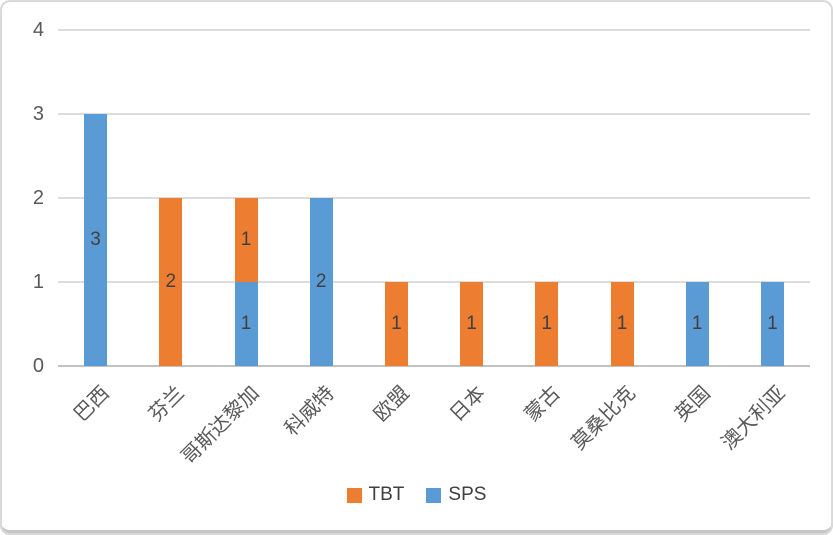  I want to click on x-tick-label: 芬兰, so click(166, 404).